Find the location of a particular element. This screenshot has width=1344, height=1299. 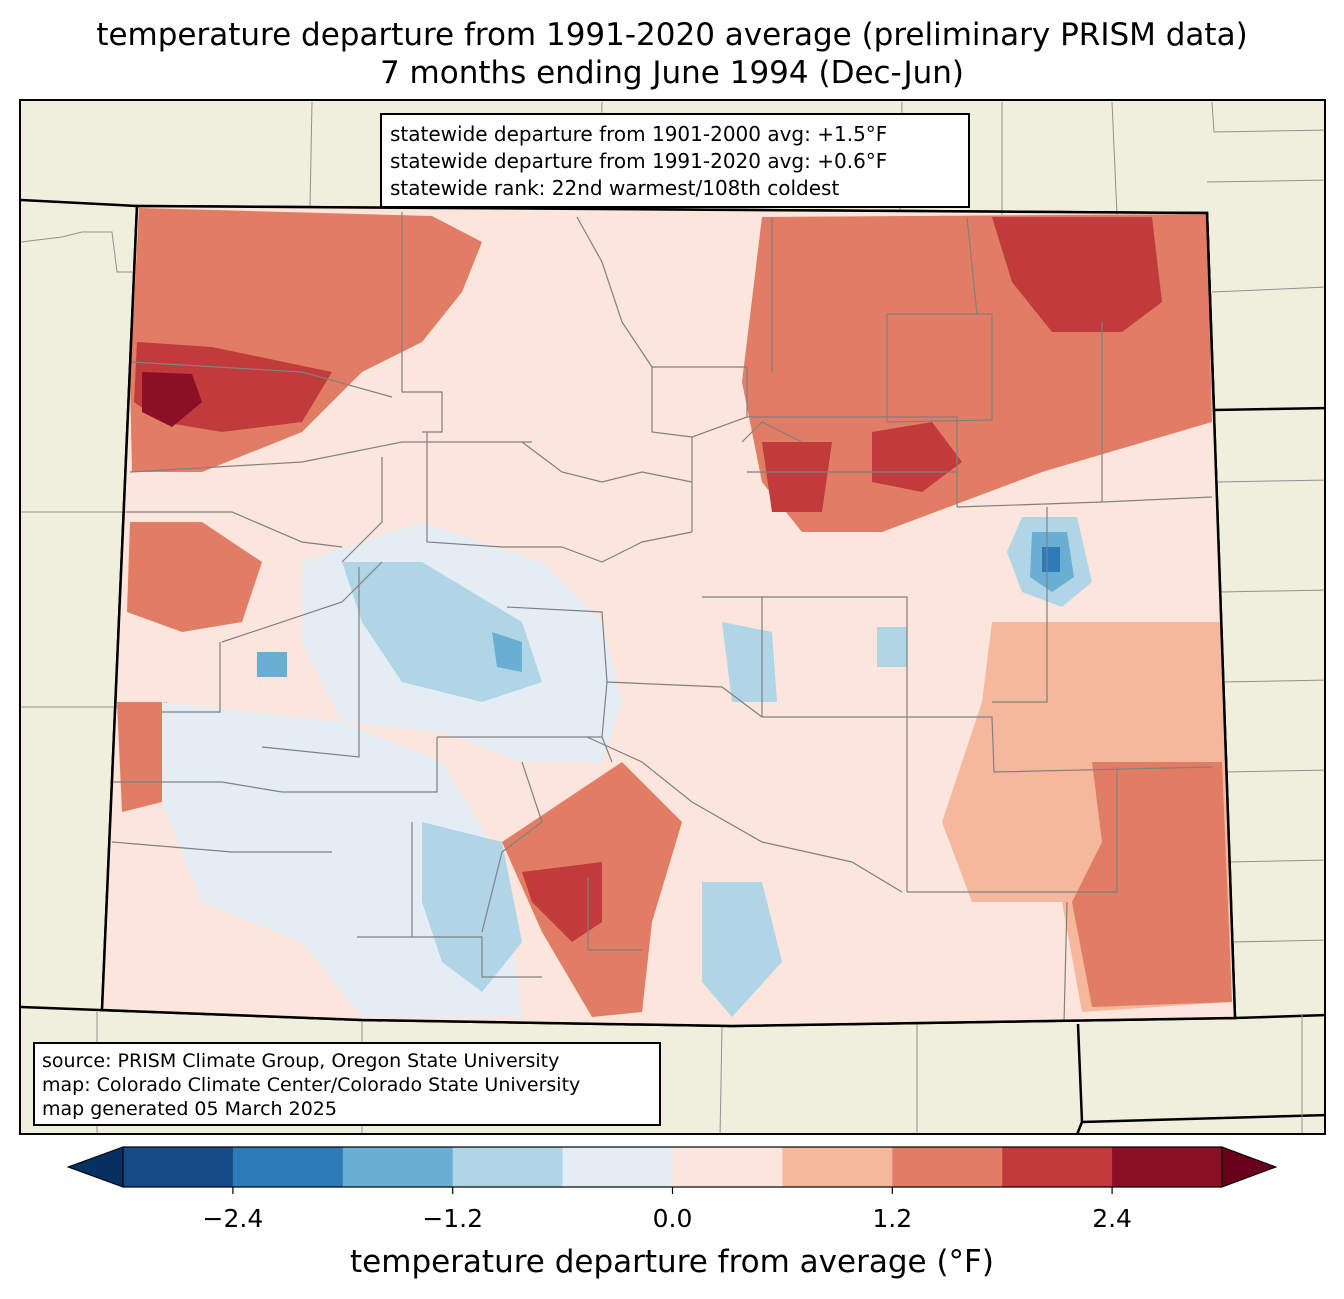

oklahoma-border is located at coordinates (1200, 1078).